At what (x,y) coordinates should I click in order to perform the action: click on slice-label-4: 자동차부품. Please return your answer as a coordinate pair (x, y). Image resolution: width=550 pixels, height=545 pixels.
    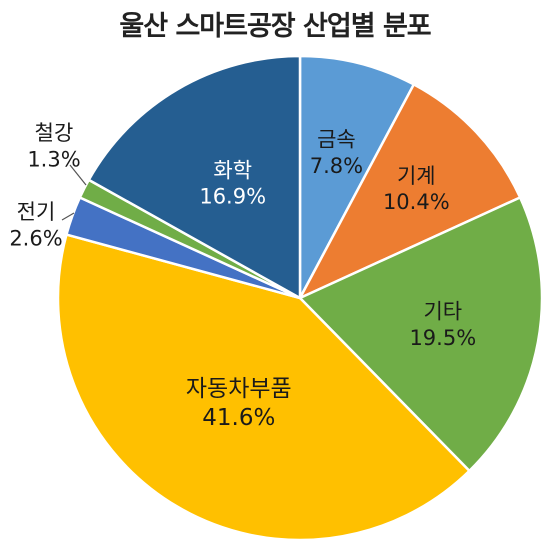
    Looking at the image, I should click on (239, 389).